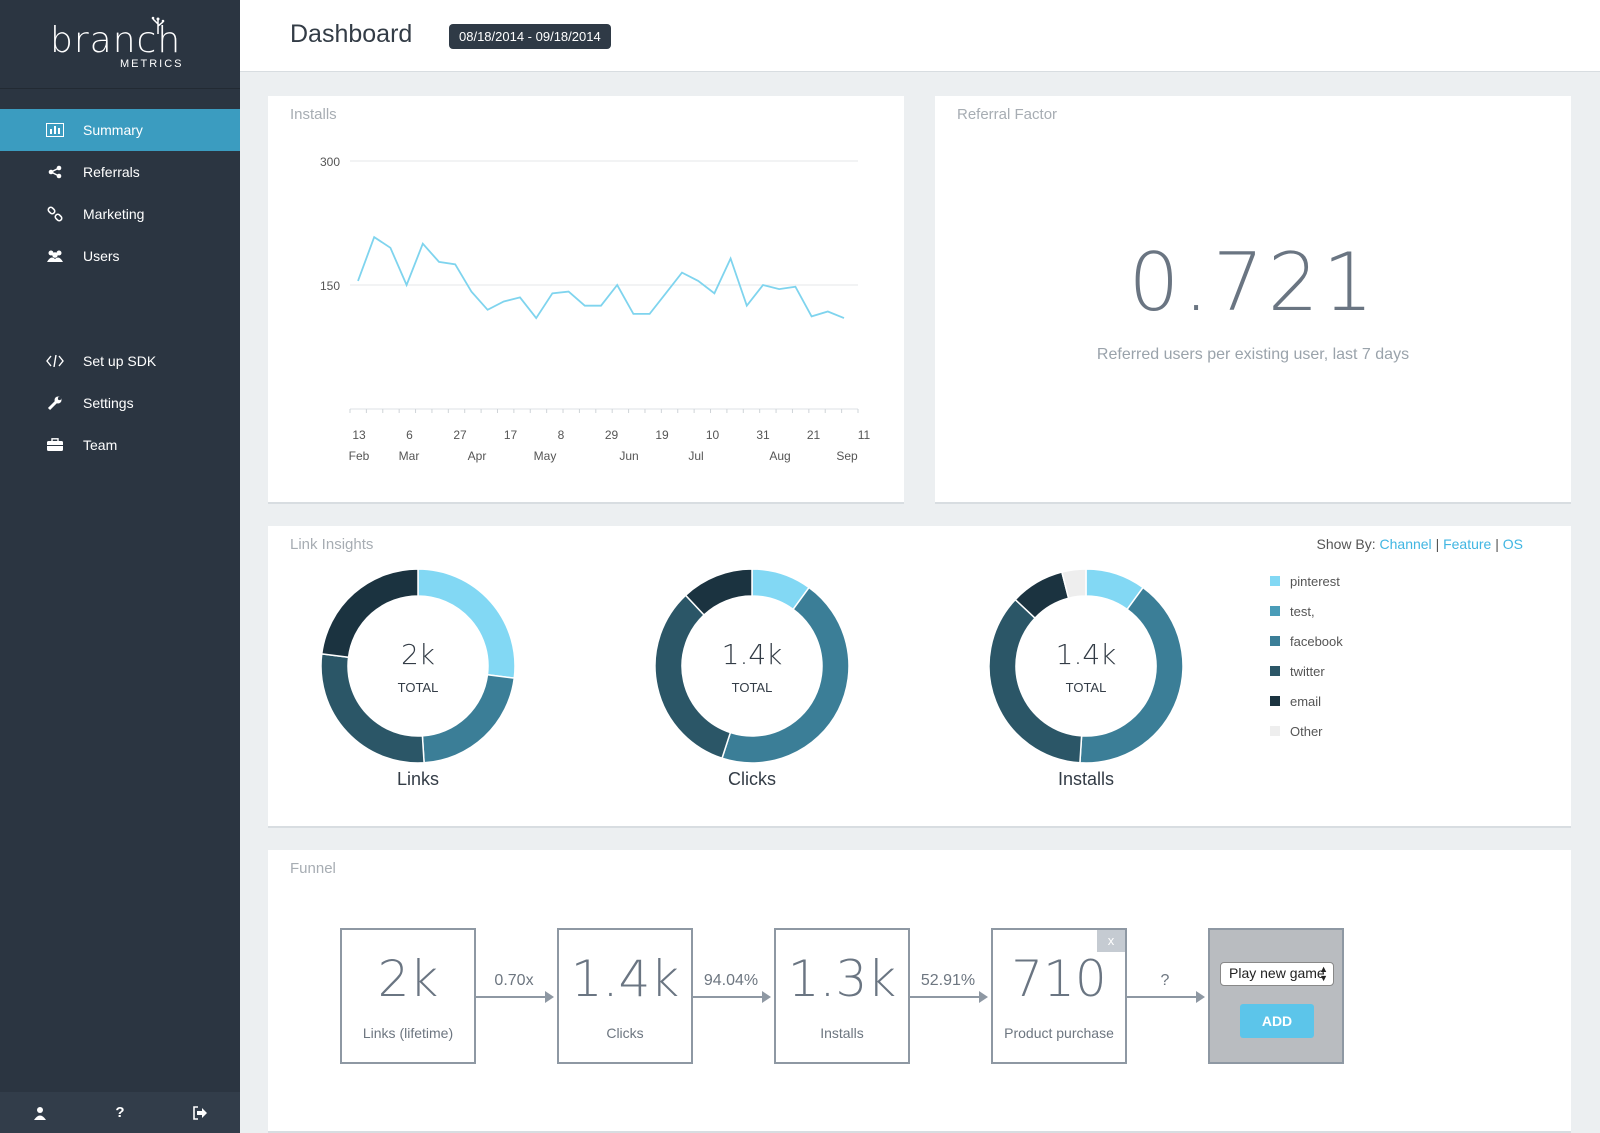 Image resolution: width=1600 pixels, height=1133 pixels. What do you see at coordinates (111, 172) in the screenshot?
I see `nav-label: Referrals` at bounding box center [111, 172].